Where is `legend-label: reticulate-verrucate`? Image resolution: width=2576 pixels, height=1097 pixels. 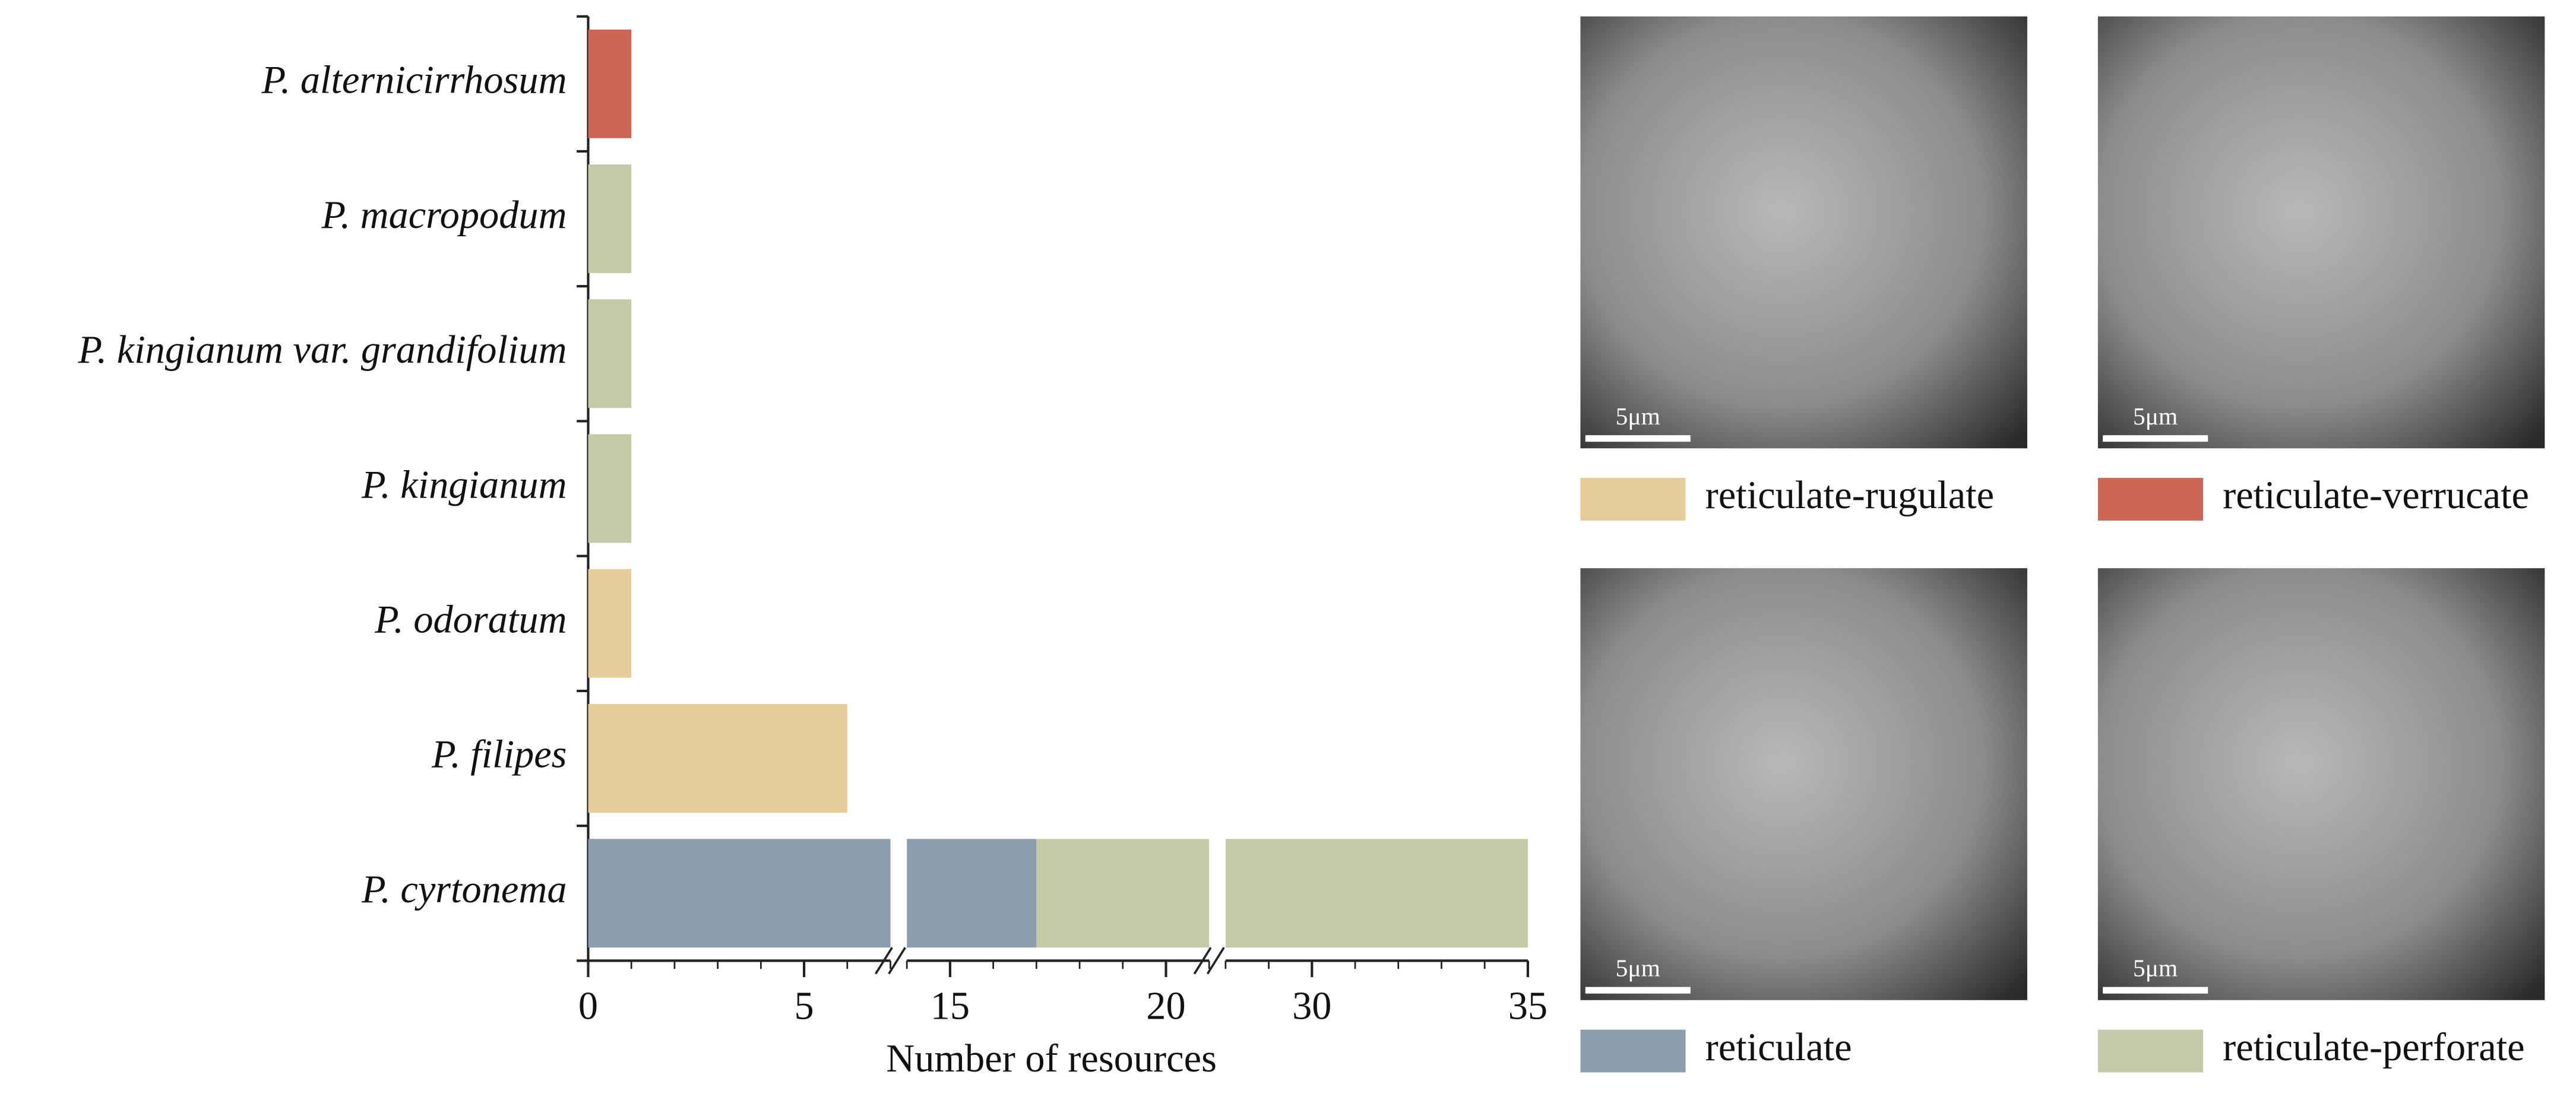
legend-label: reticulate-verrucate is located at coordinates (2376, 495).